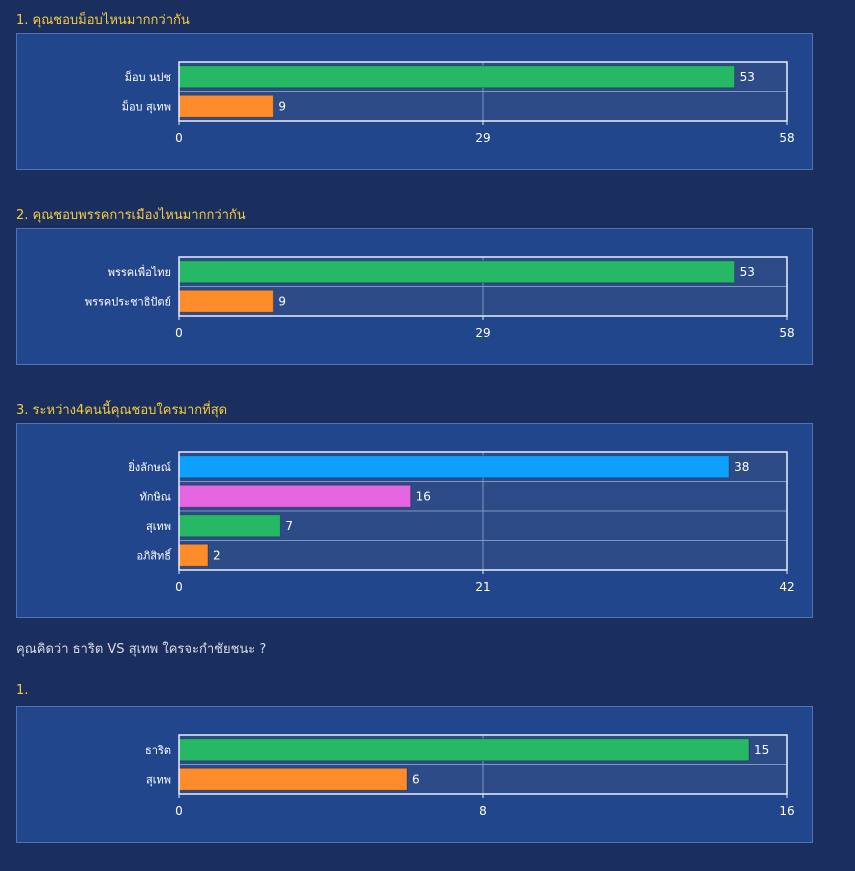 The width and height of the screenshot is (855, 871). I want to click on chart-panel-2: พรรคเพื่อไทย 53 พรรคประชาธิปัตย์ 9 0 29 58, so click(414, 296).